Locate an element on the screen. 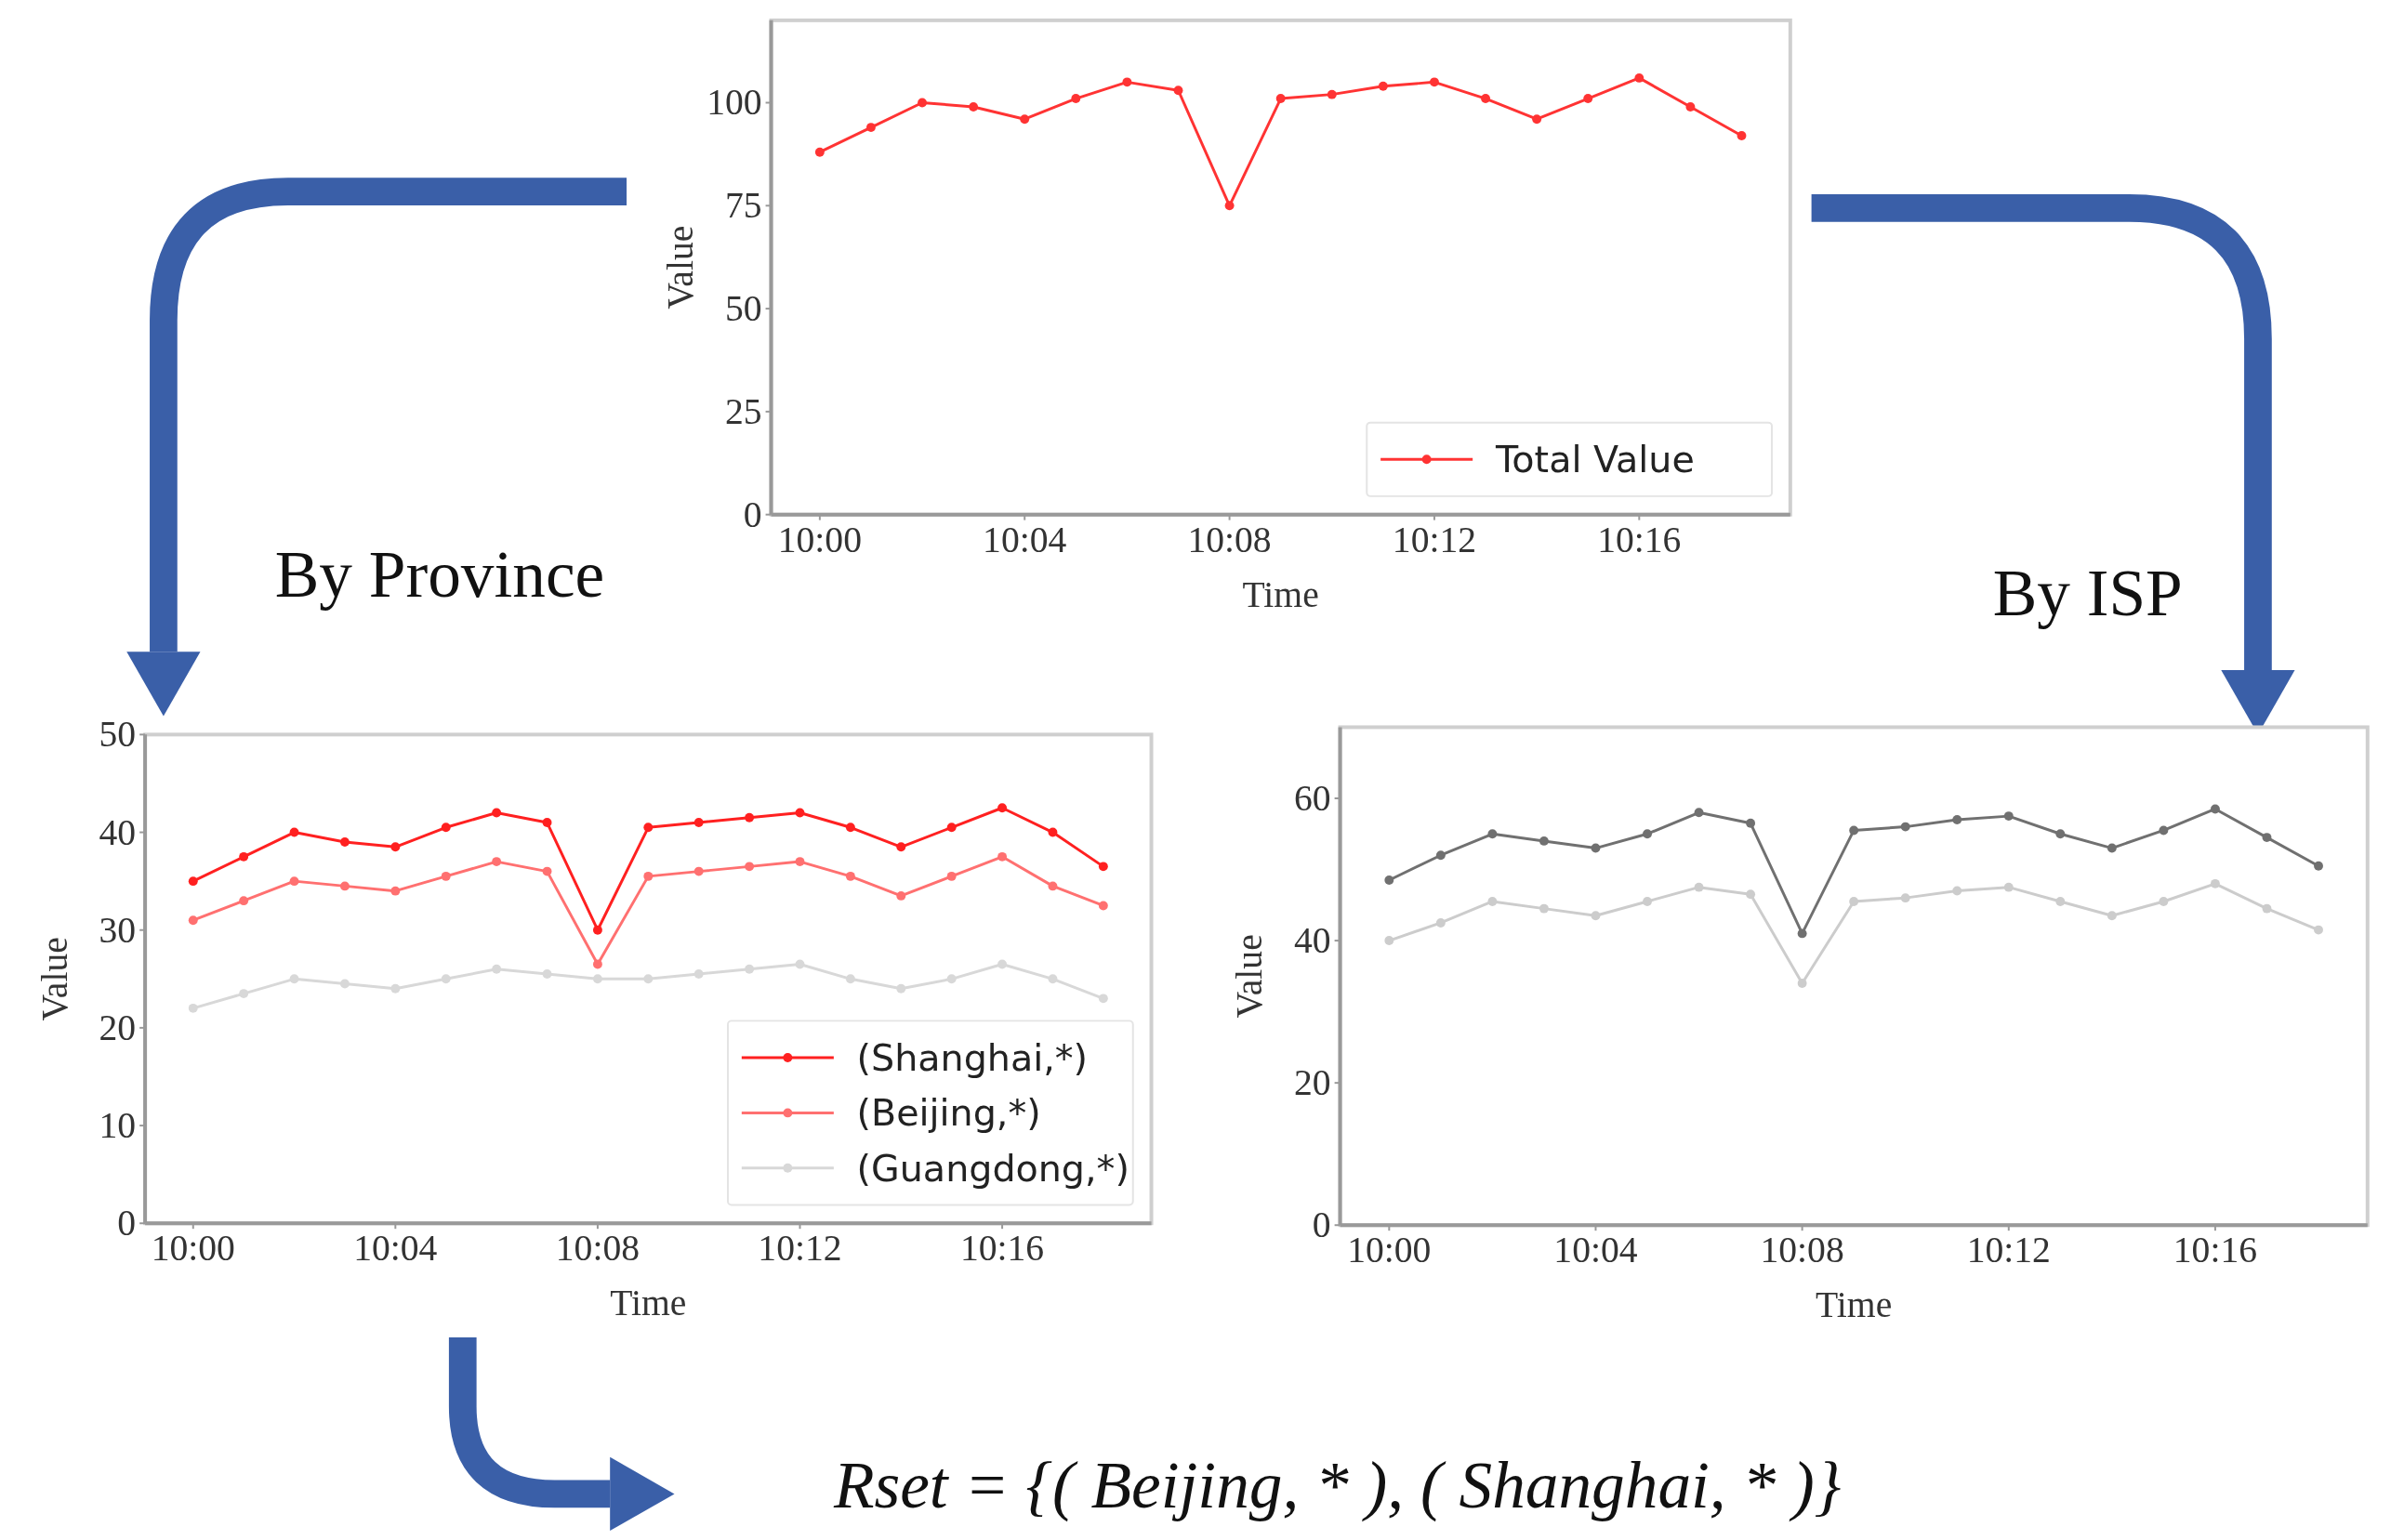  legend-label: (Guangdong,*) is located at coordinates (992, 1168).